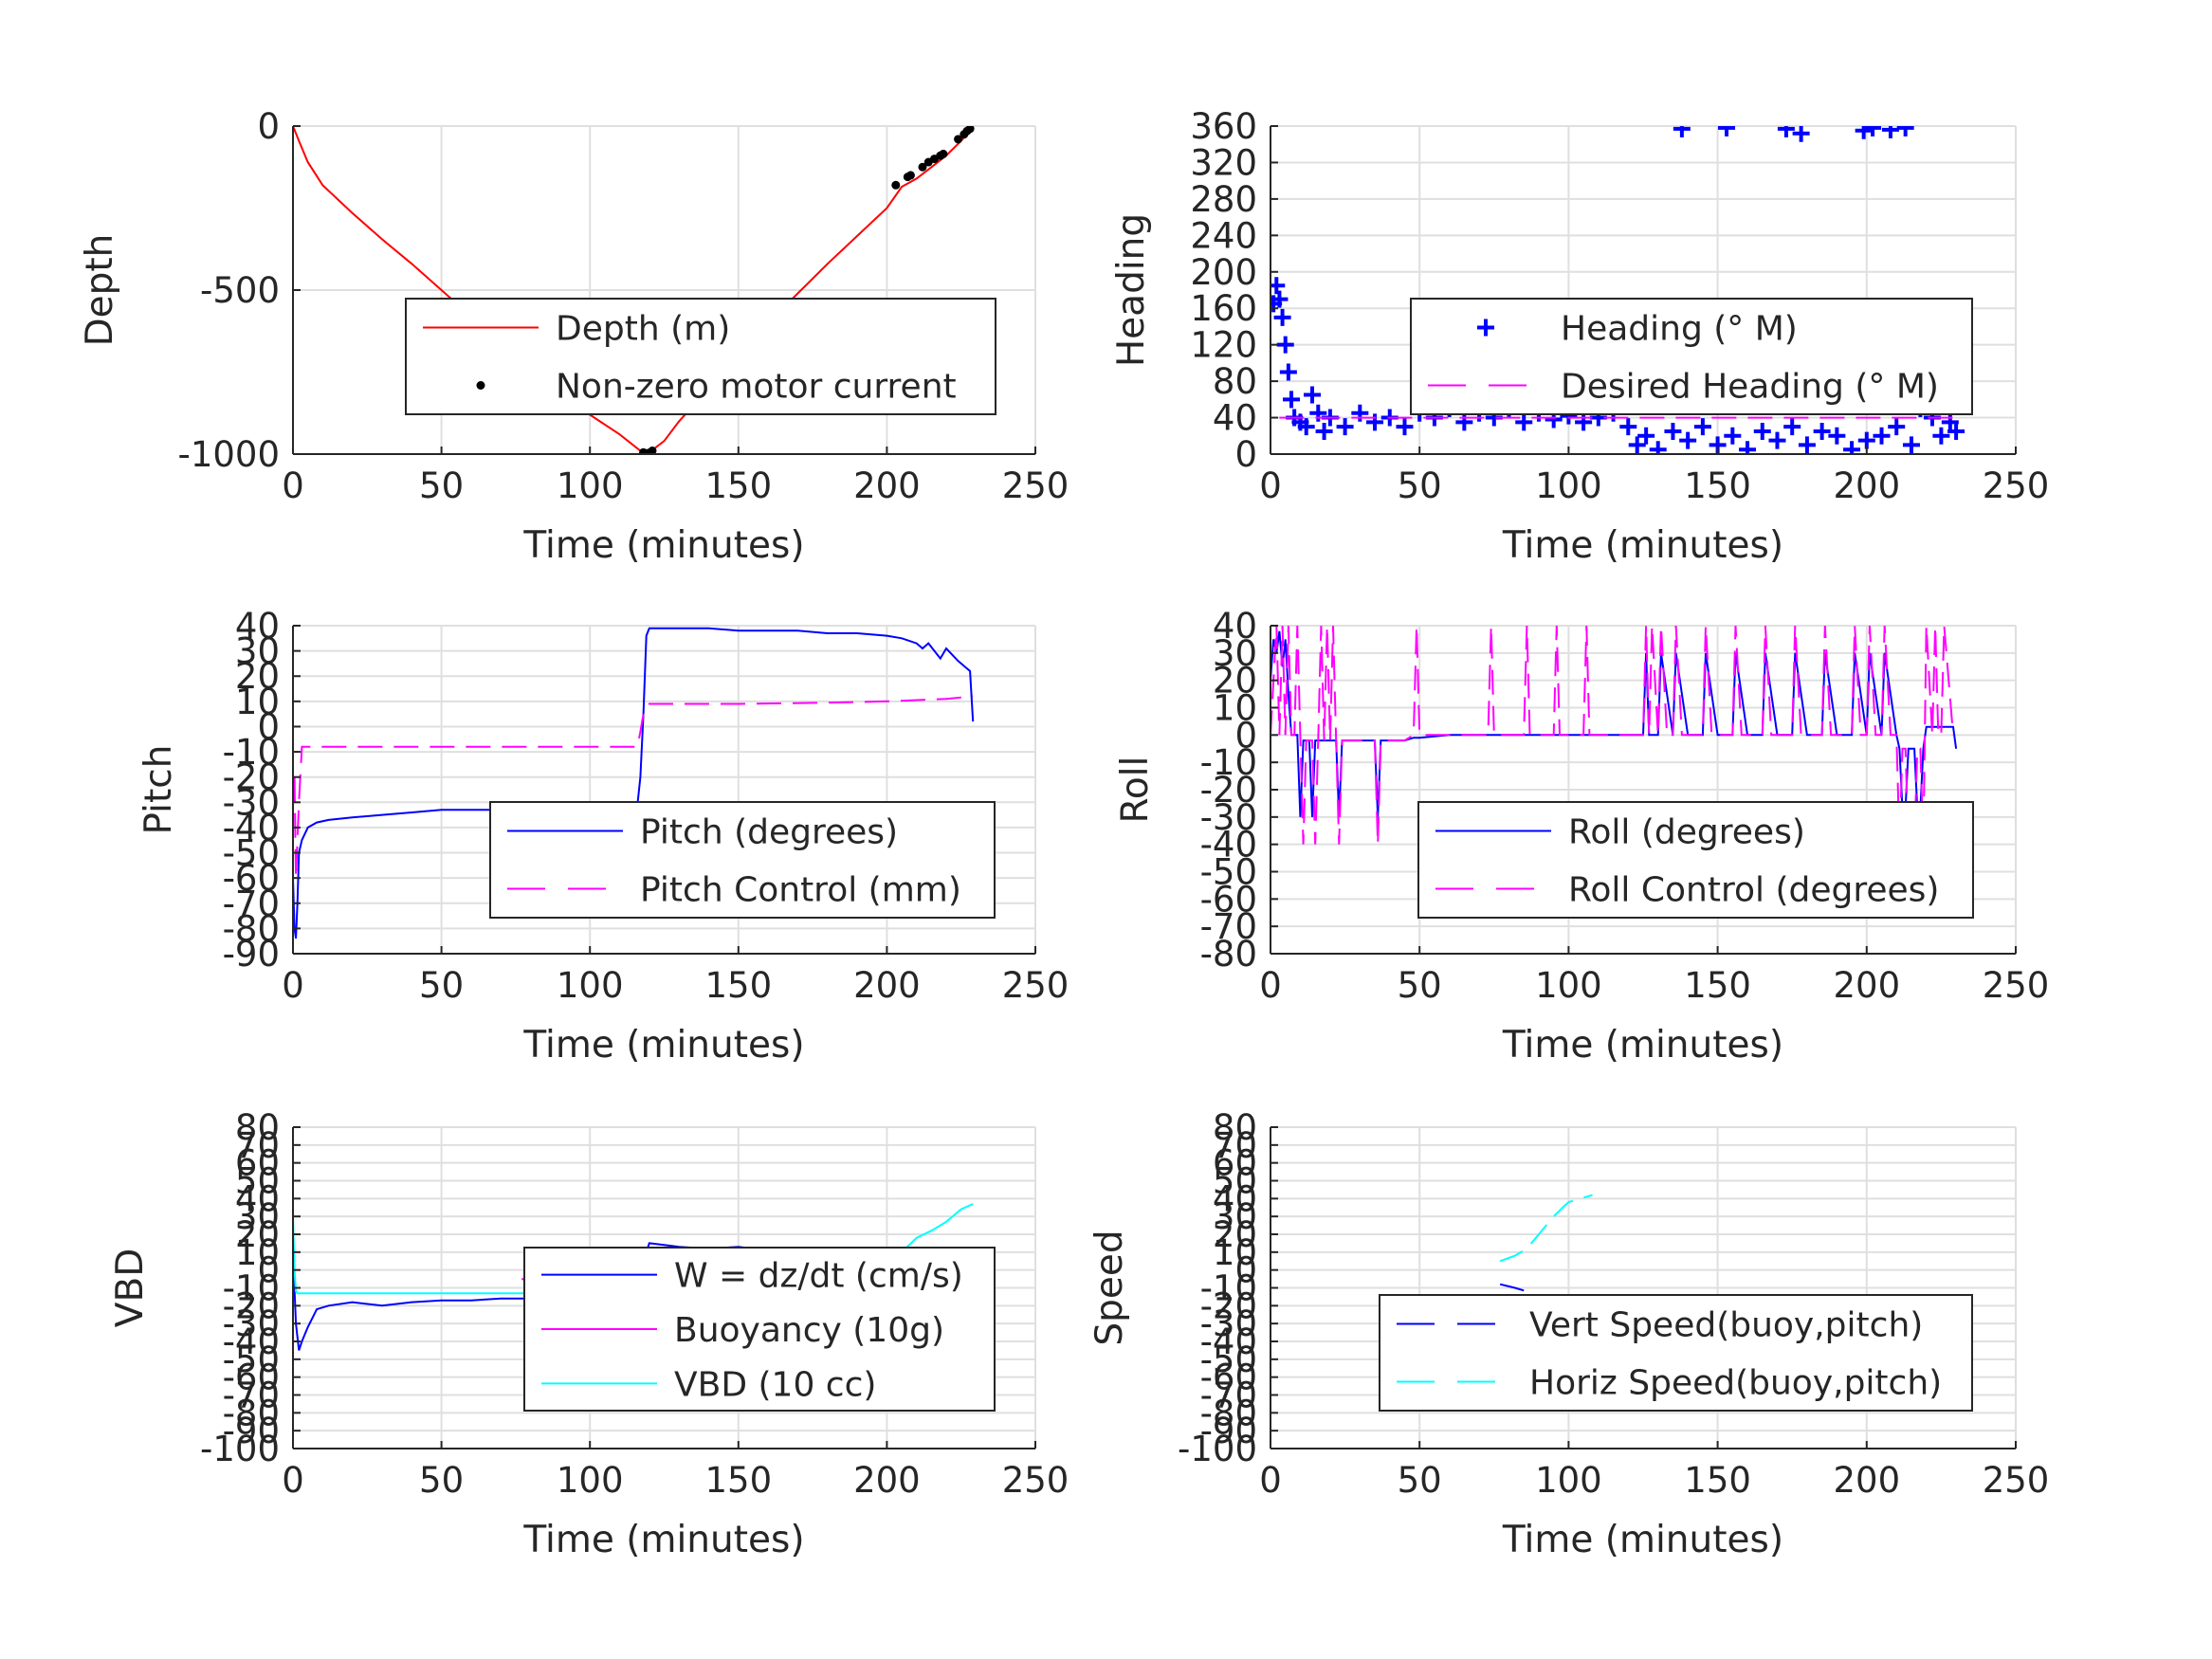 The height and width of the screenshot is (1659, 2212). Describe the element at coordinates (775, 1384) in the screenshot. I see `legend-label: VBD (10 cc)` at that location.